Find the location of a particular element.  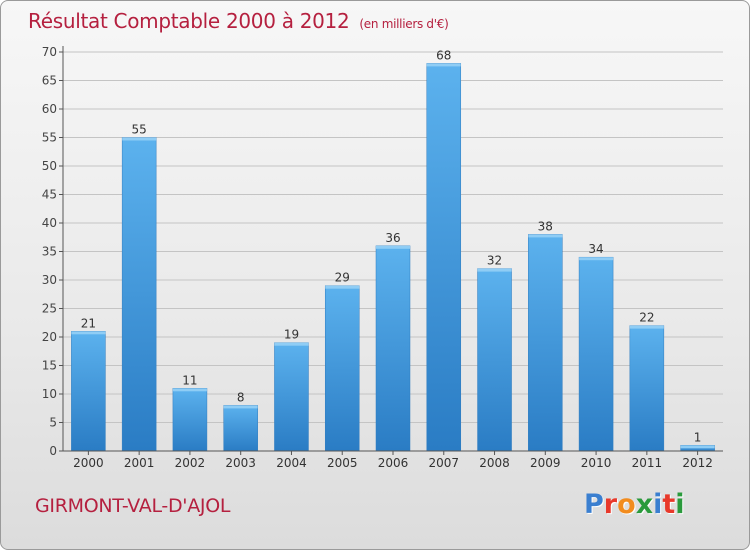

y-tick-label: 65 is located at coordinates (49, 81).